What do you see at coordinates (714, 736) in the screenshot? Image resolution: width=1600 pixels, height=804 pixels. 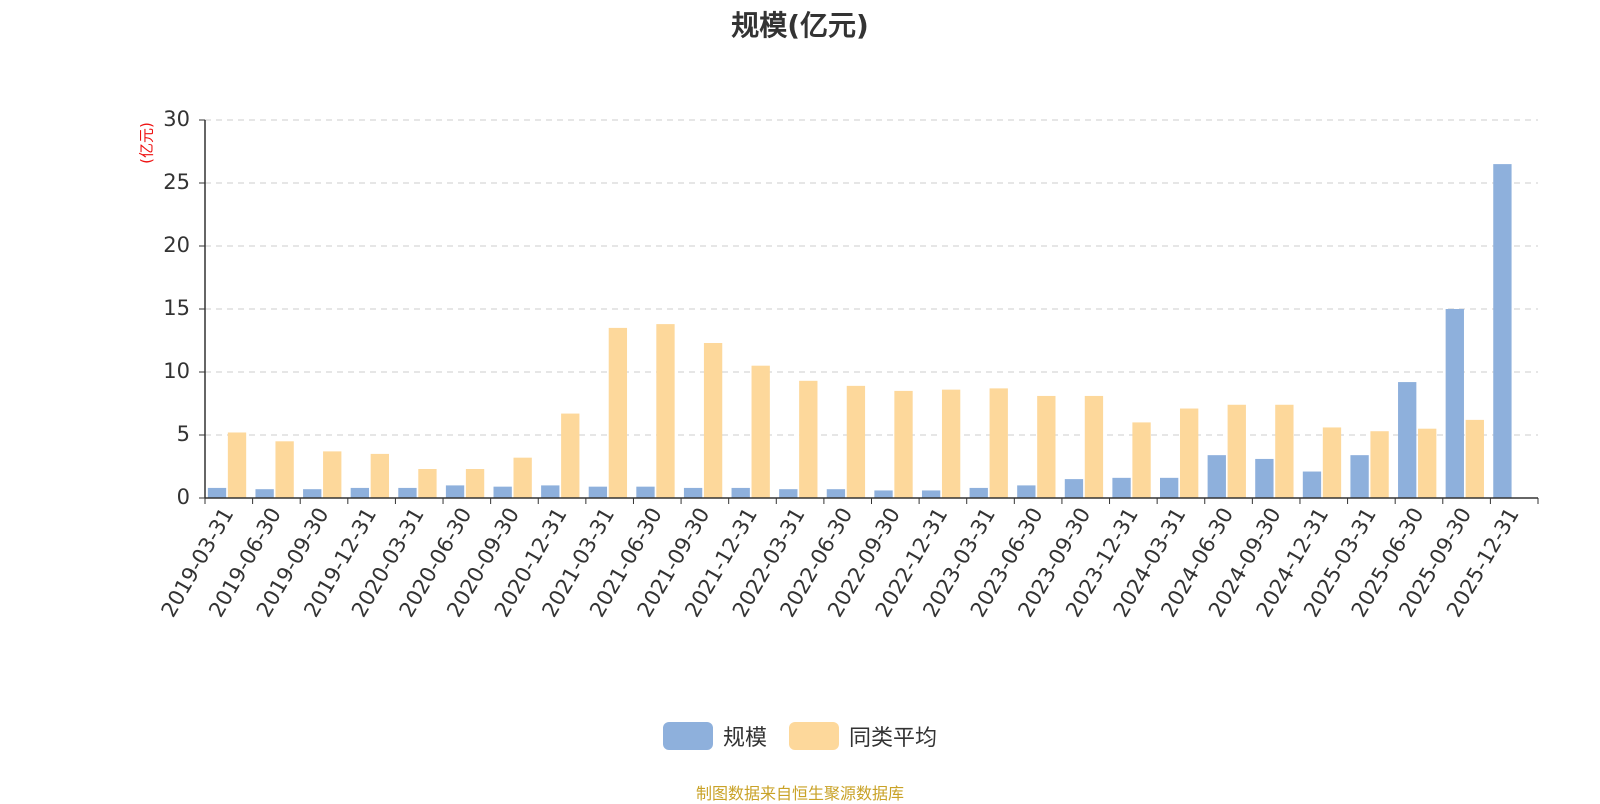 I see `legend-item-scale: 规模` at bounding box center [714, 736].